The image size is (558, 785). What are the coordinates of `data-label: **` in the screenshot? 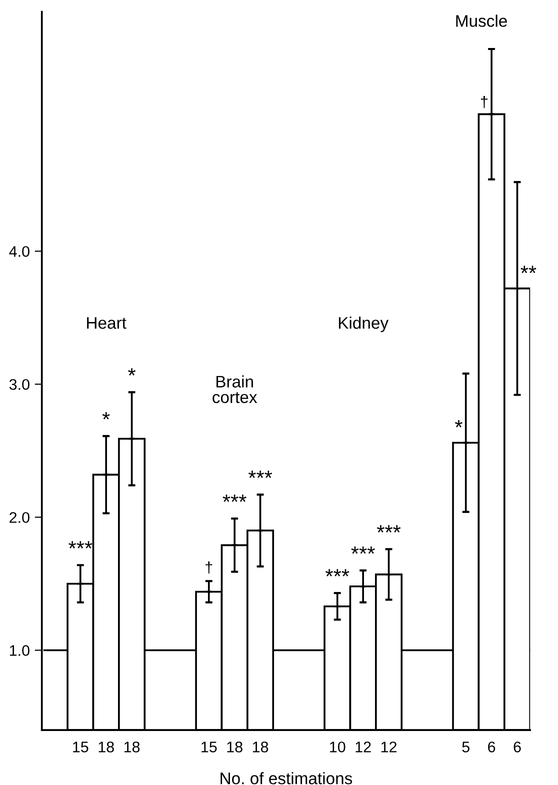 It's located at (528, 270).